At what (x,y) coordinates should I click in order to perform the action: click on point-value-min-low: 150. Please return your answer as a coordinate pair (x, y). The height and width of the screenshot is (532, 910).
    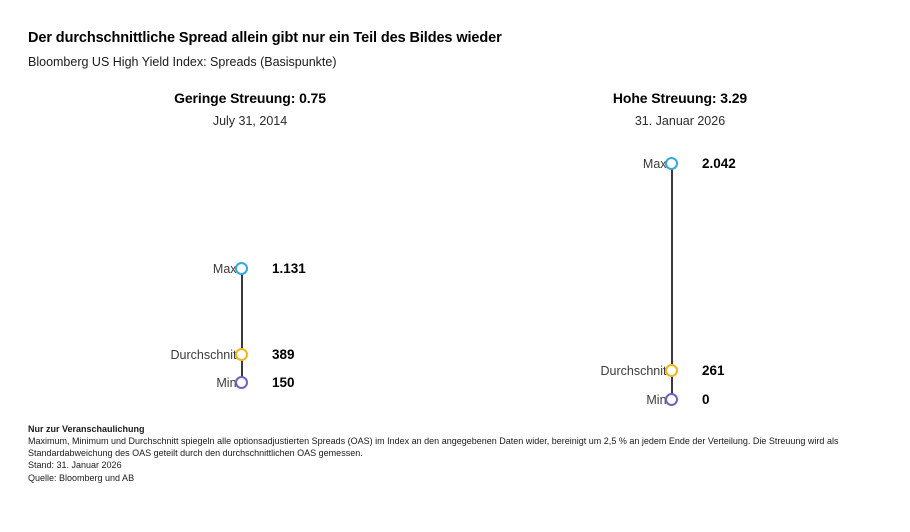
    Looking at the image, I should click on (283, 382).